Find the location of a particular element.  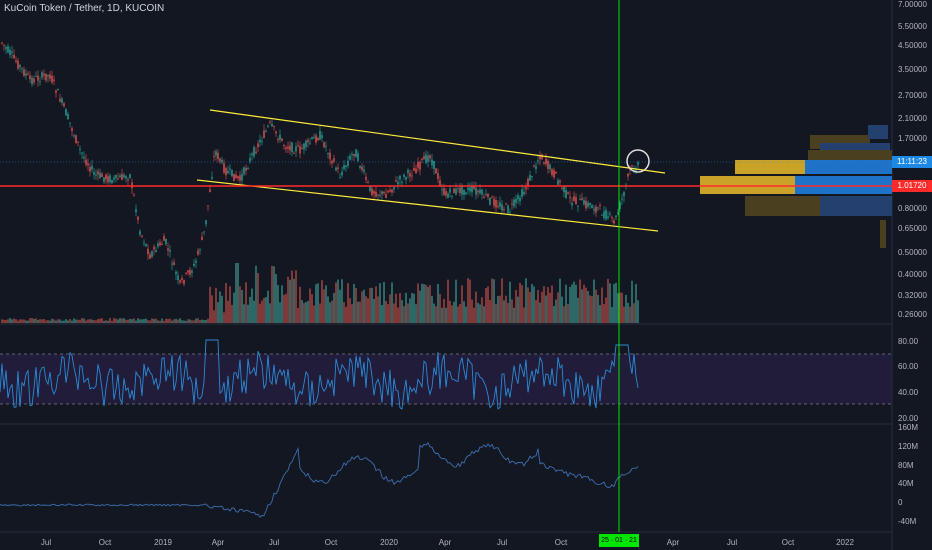

price-tick: 2.10000 is located at coordinates (912, 118).